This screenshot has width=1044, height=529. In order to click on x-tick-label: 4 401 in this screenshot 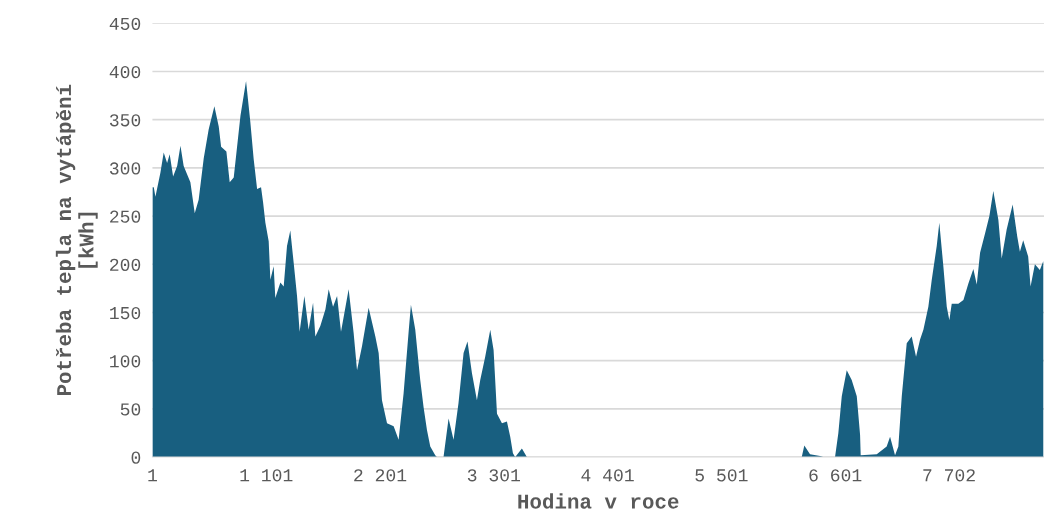, I will do `click(607, 475)`.